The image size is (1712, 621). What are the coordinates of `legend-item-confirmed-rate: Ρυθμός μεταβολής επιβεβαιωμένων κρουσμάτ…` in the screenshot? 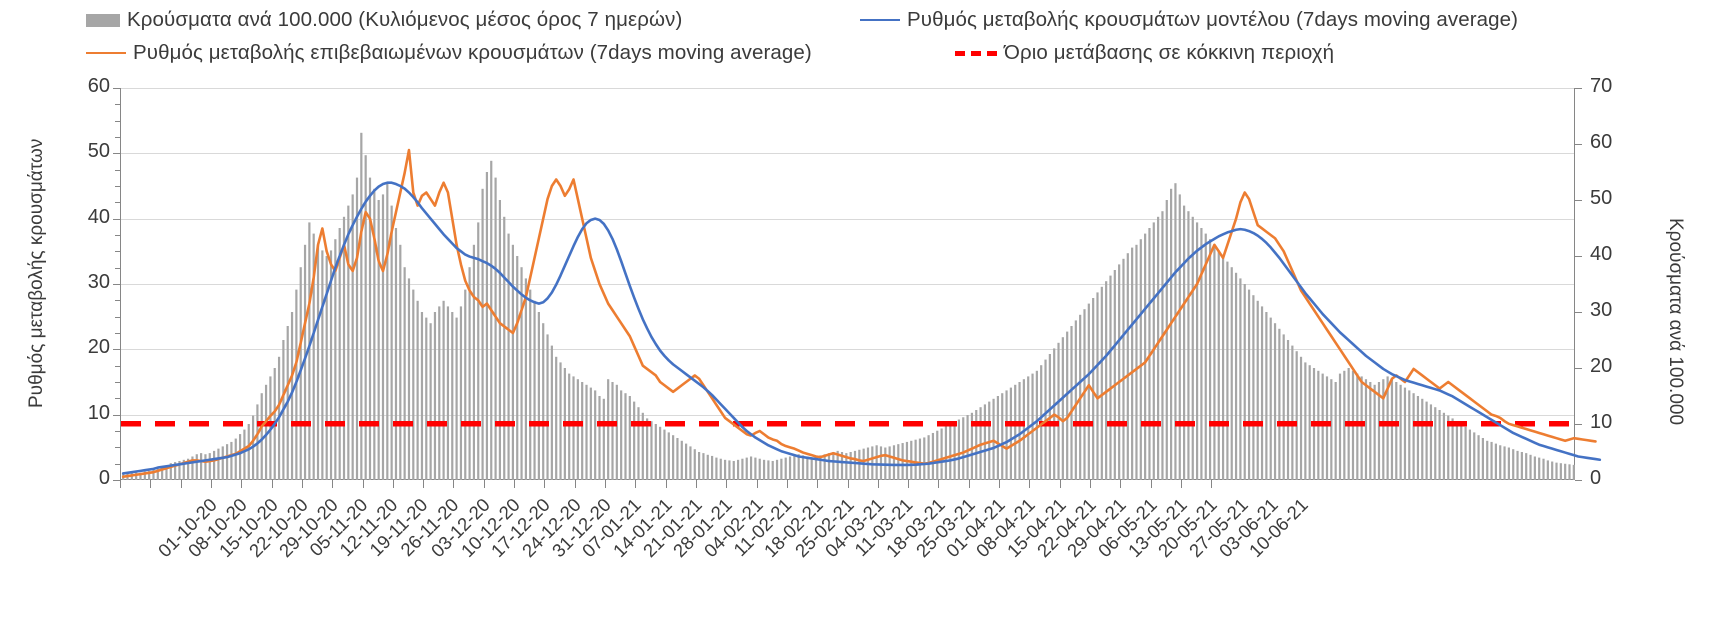 It's located at (449, 53).